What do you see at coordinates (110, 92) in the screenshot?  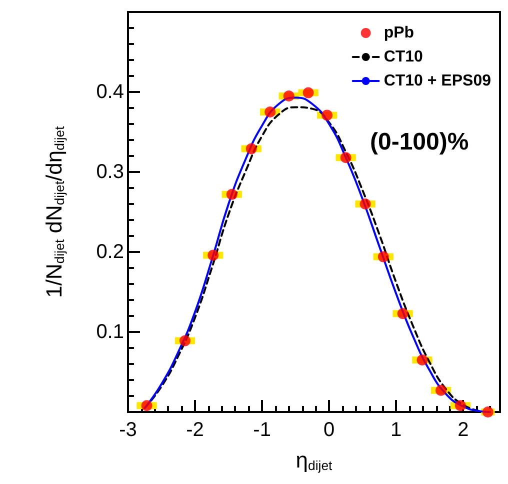 I see `y-tick-label: 0.4` at bounding box center [110, 92].